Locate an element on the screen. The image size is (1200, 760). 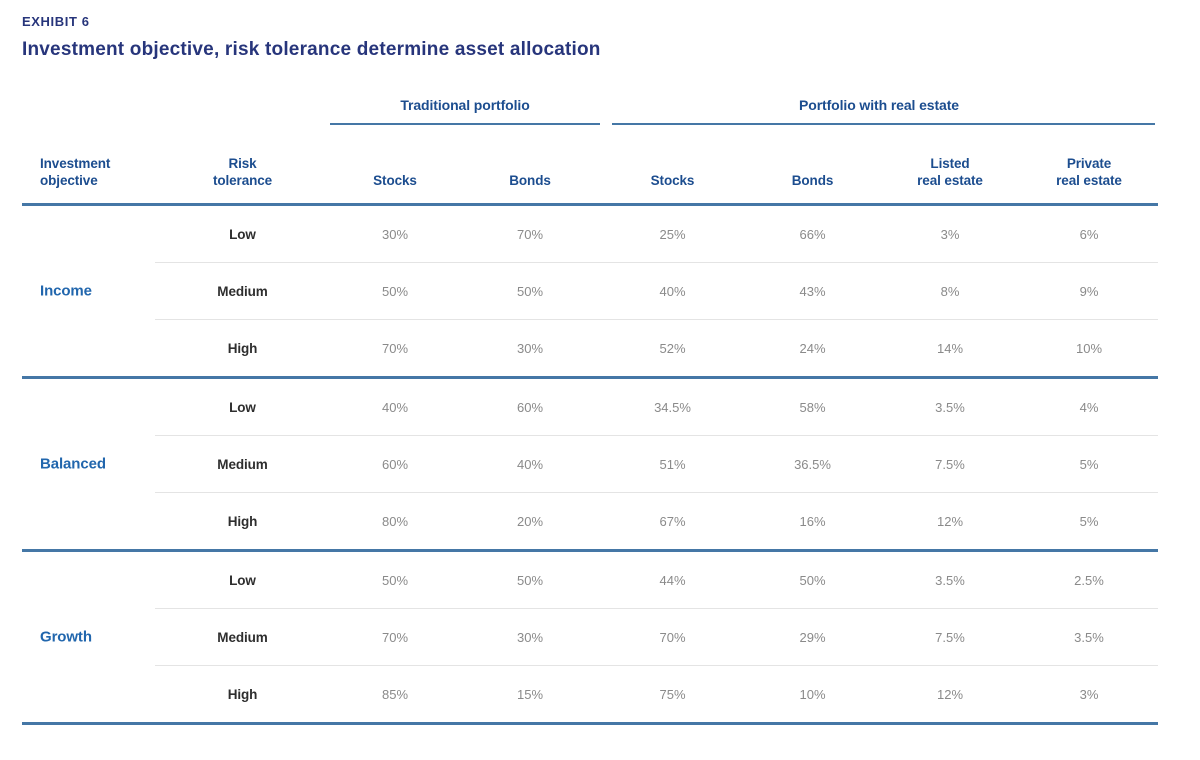
cell-value: 15% is located at coordinates (530, 694).